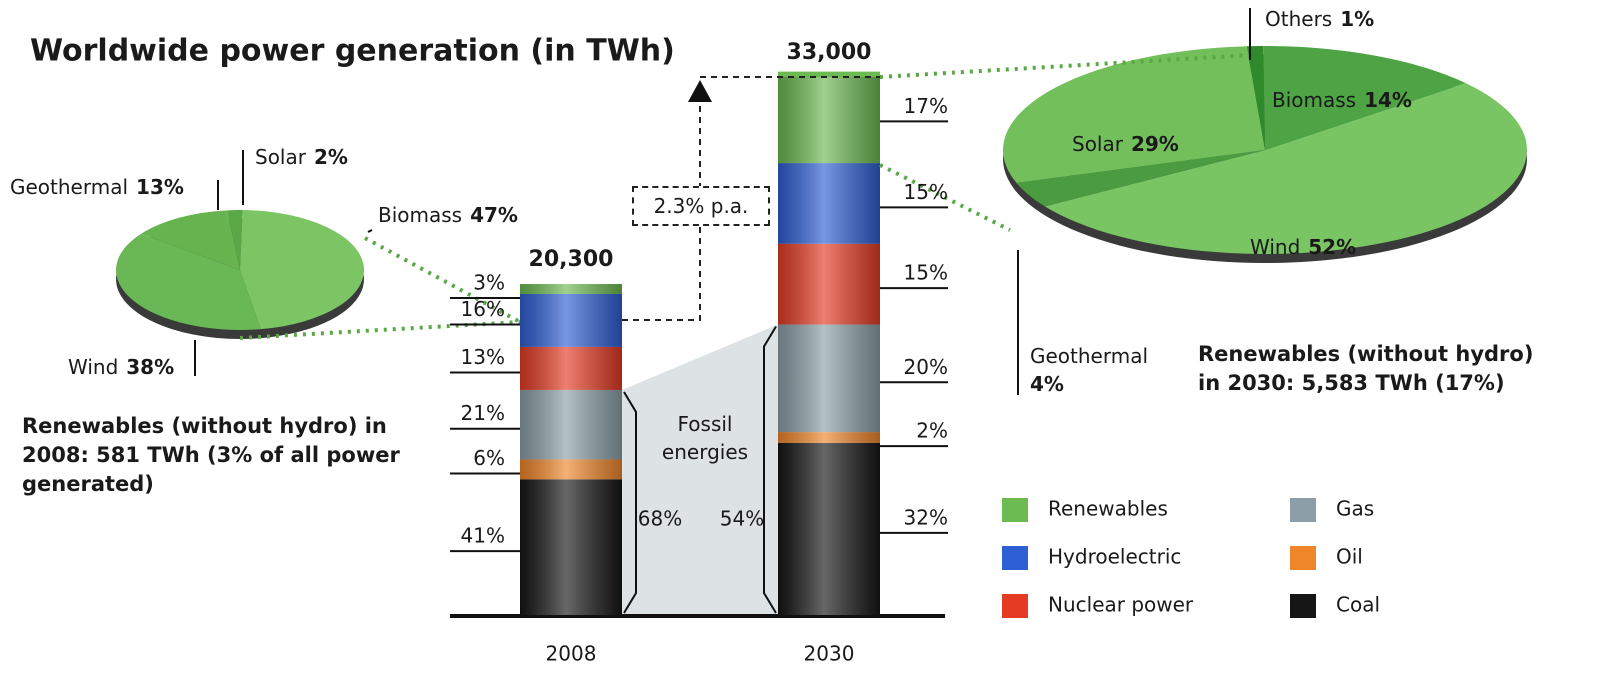 This screenshot has height=683, width=1606. Describe the element at coordinates (700, 91) in the screenshot. I see `arrow-head` at that location.